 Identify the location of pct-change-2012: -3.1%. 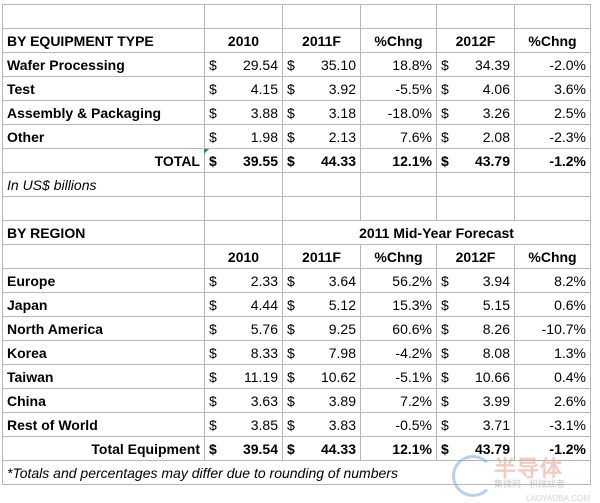
(552, 424).